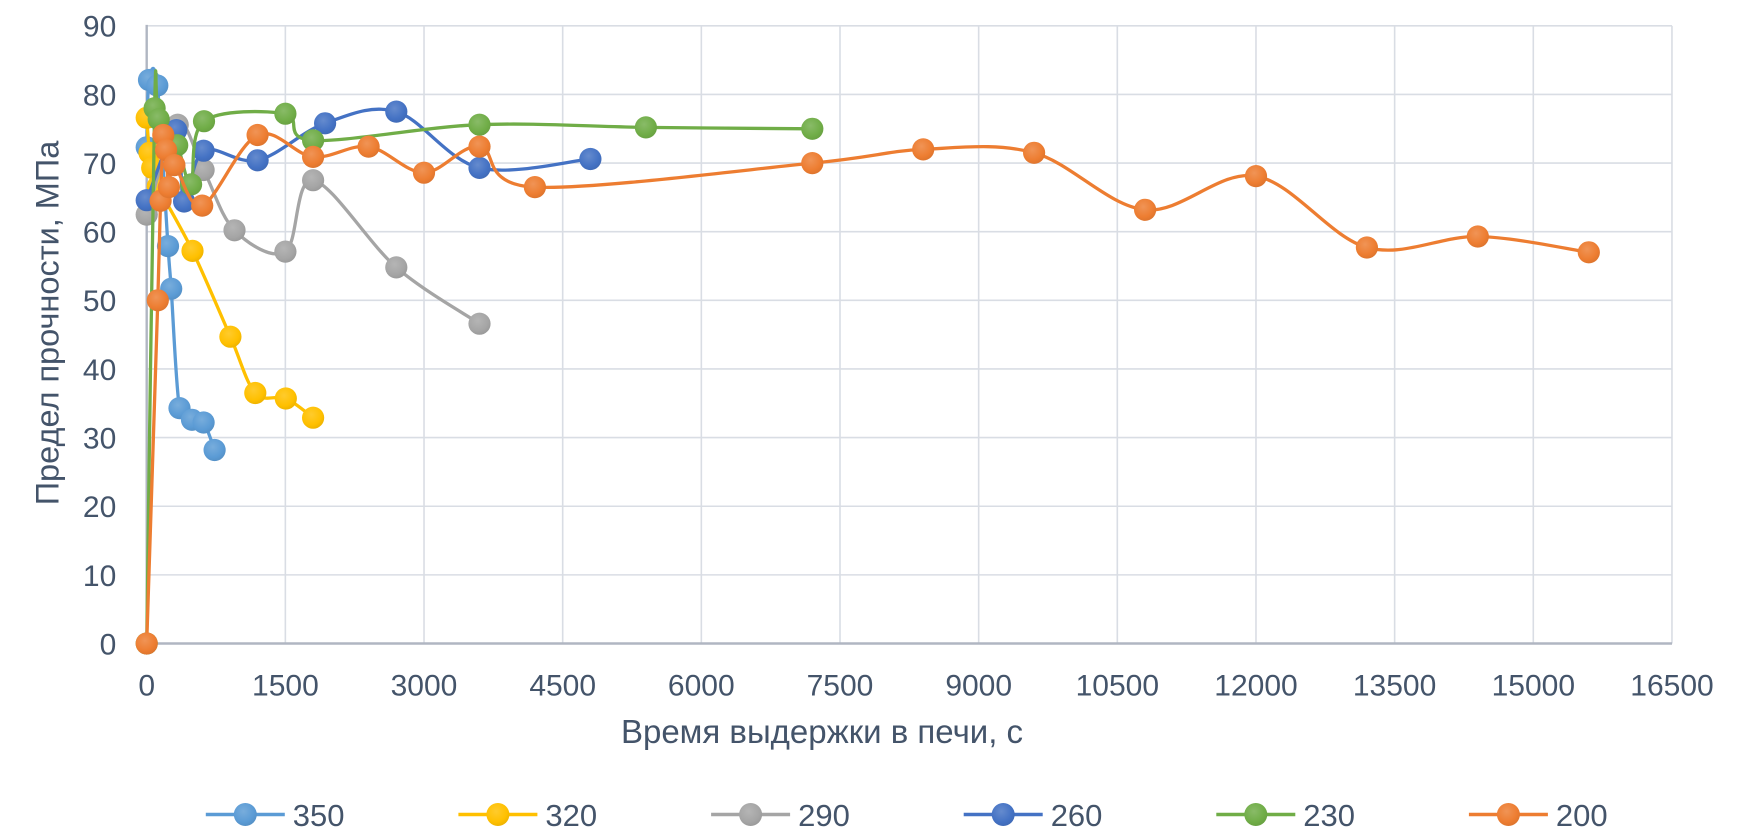 The height and width of the screenshot is (835, 1761). What do you see at coordinates (978, 686) in the screenshot?
I see `svg-text: 9000` at bounding box center [978, 686].